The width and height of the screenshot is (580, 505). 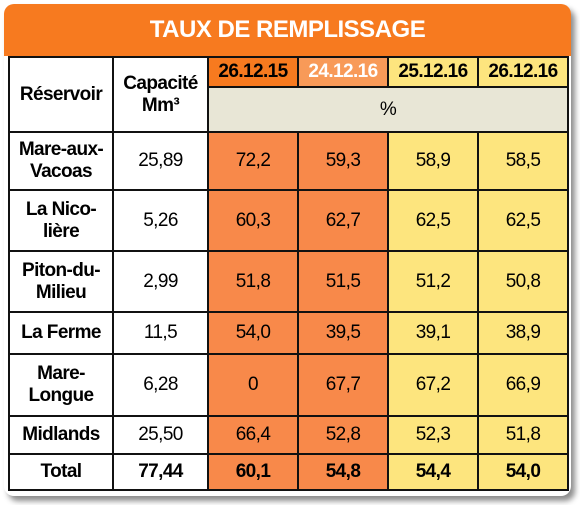 What do you see at coordinates (160, 220) in the screenshot?
I see `row-capacity: 5,26` at bounding box center [160, 220].